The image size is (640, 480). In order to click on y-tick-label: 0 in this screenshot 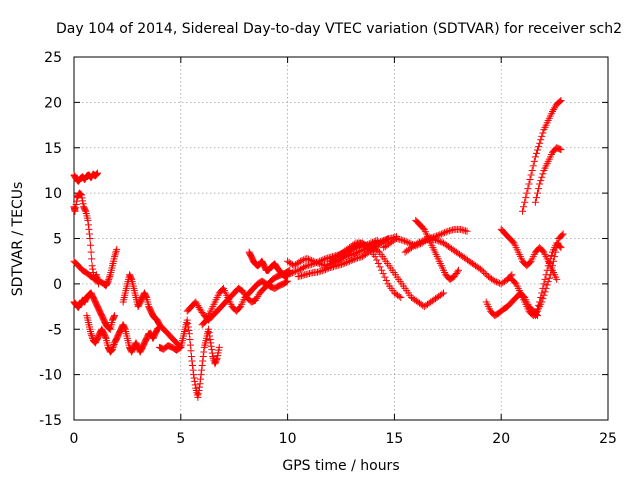, I will do `click(57, 285)`.